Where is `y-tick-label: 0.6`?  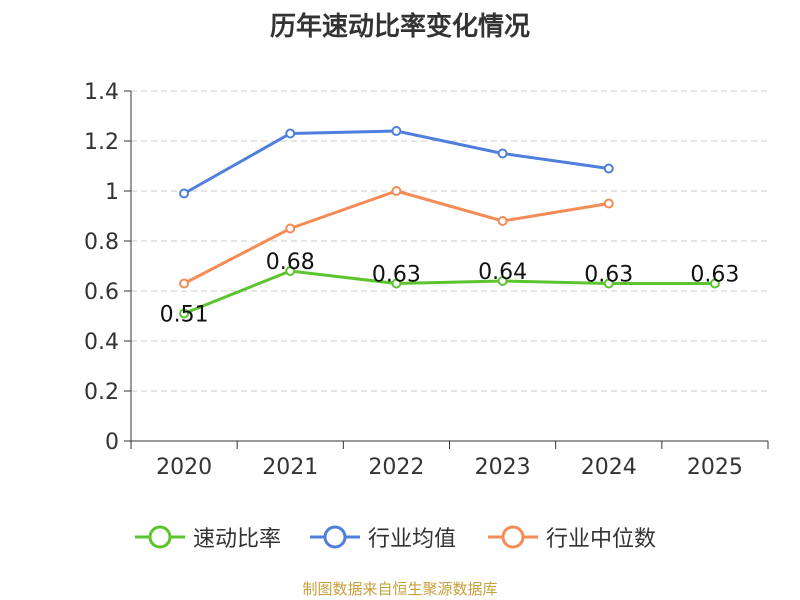 y-tick-label: 0.6 is located at coordinates (101, 292).